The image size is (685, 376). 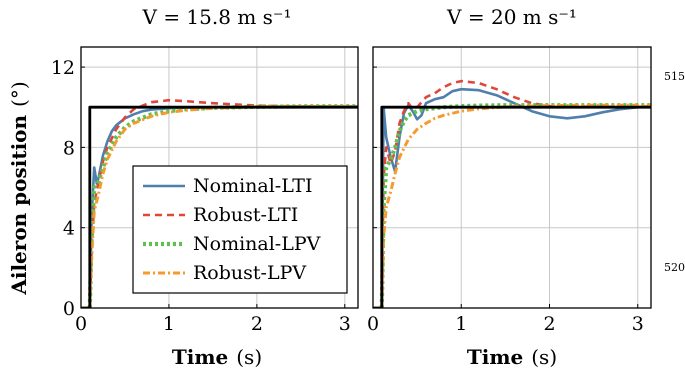 I want to click on right-x-tick-label-3: 3, so click(x=638, y=324).